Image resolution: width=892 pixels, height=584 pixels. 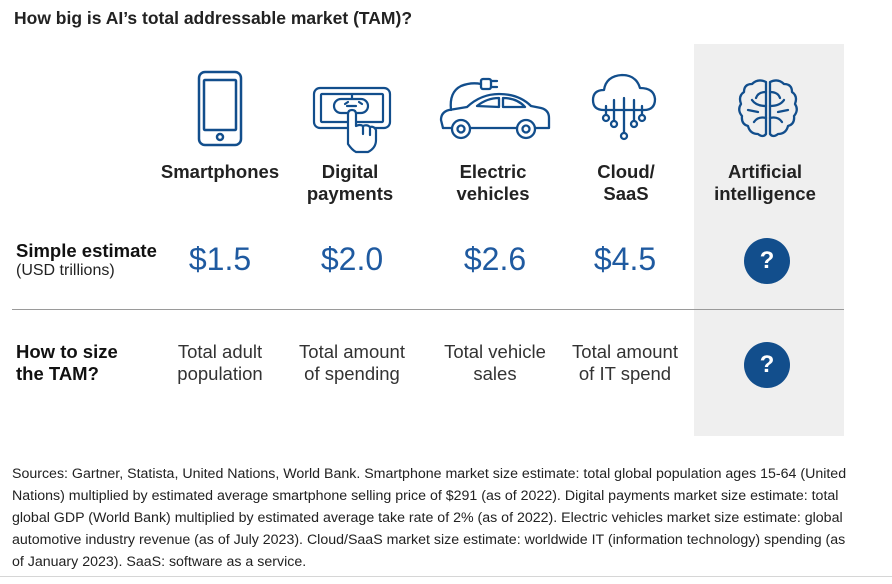 What do you see at coordinates (495, 259) in the screenshot?
I see `value-electric-vehicles: $2.6` at bounding box center [495, 259].